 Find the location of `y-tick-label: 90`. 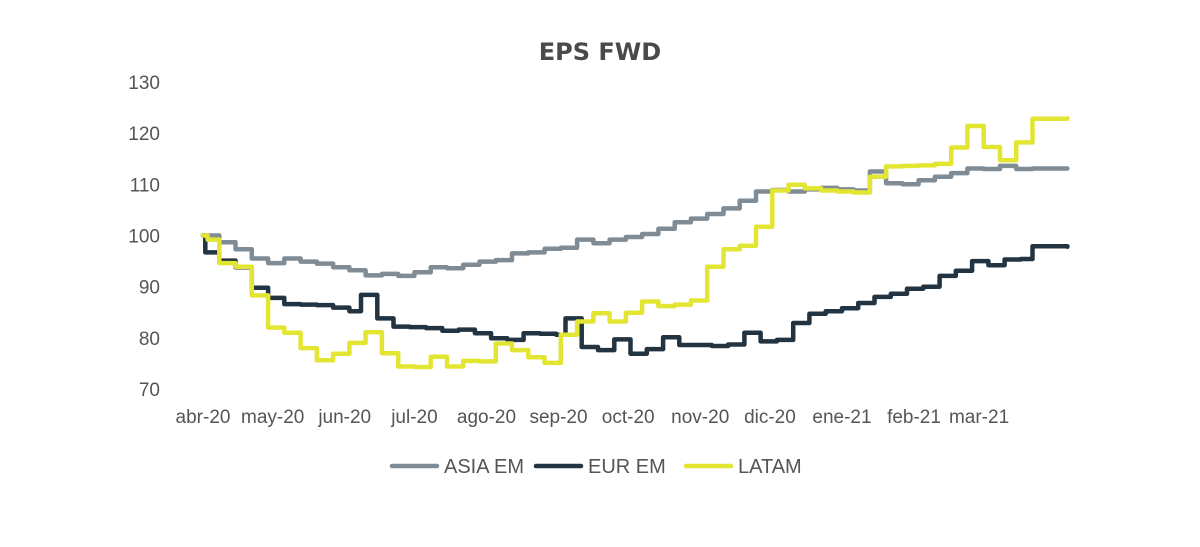

y-tick-label: 90 is located at coordinates (149, 288).